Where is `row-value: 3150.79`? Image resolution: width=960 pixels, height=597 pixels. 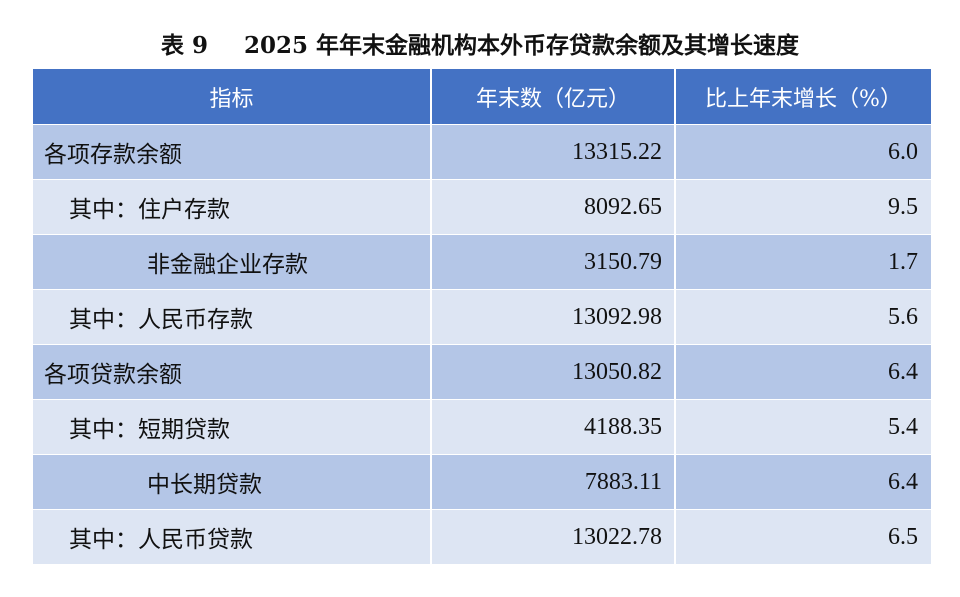 row-value: 3150.79 is located at coordinates (553, 262).